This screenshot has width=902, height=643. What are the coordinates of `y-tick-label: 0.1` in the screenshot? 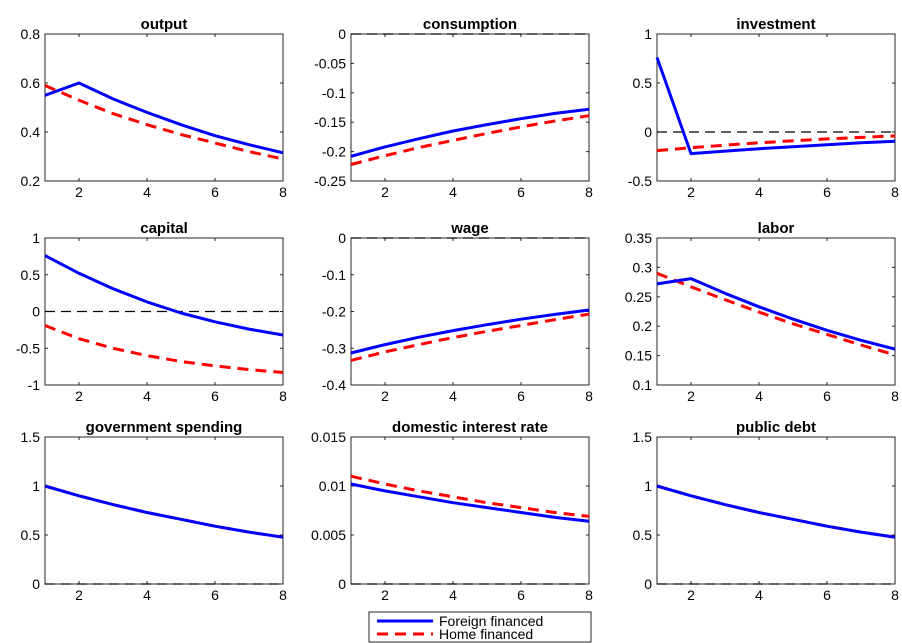 It's located at (643, 385).